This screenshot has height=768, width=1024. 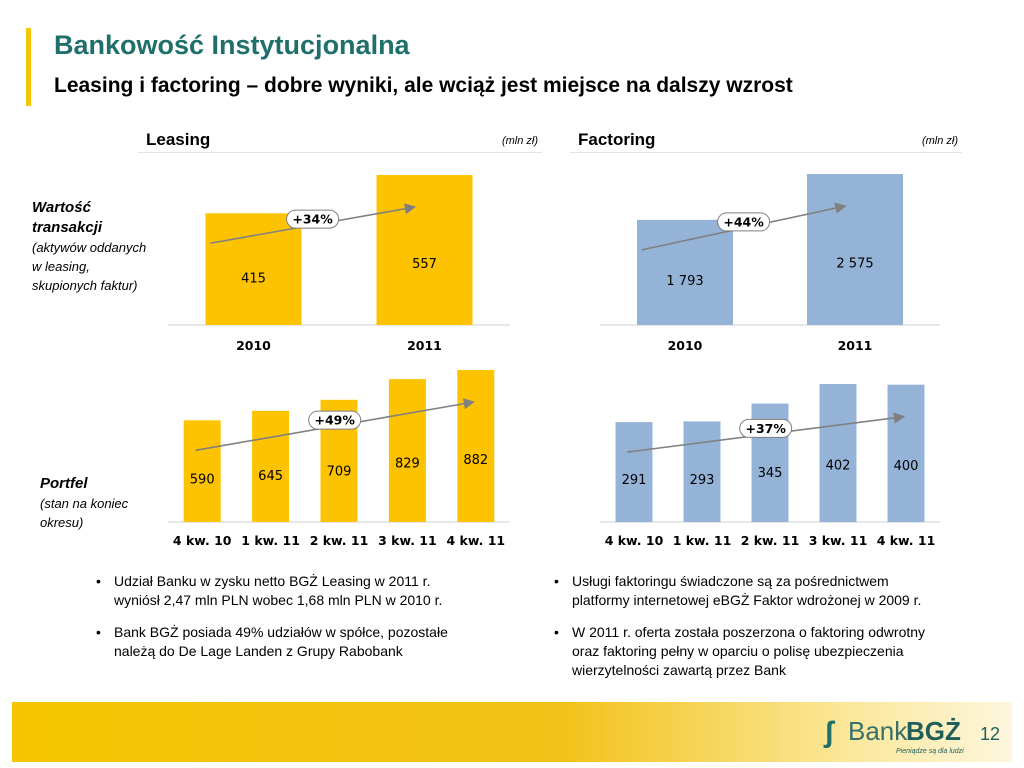 What do you see at coordinates (61, 207) in the screenshot?
I see `transactions-label-line1: Wartość` at bounding box center [61, 207].